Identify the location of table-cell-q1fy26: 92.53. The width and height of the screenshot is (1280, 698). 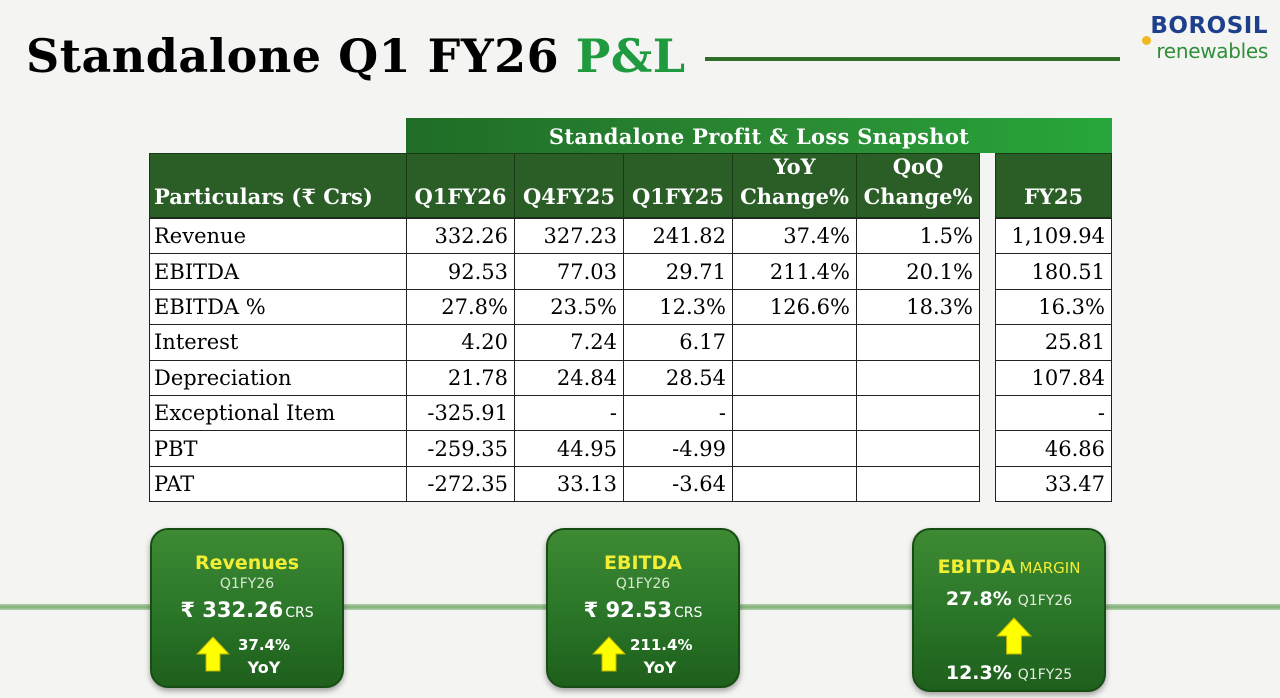
(460, 271).